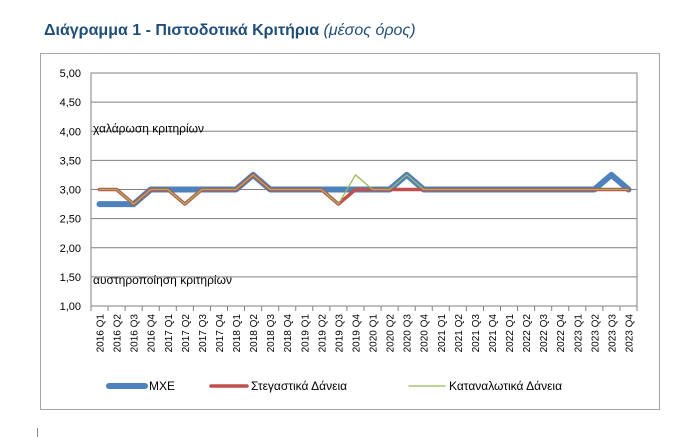  What do you see at coordinates (578, 333) in the screenshot?
I see `x-tick-label: 2023 Q1` at bounding box center [578, 333].